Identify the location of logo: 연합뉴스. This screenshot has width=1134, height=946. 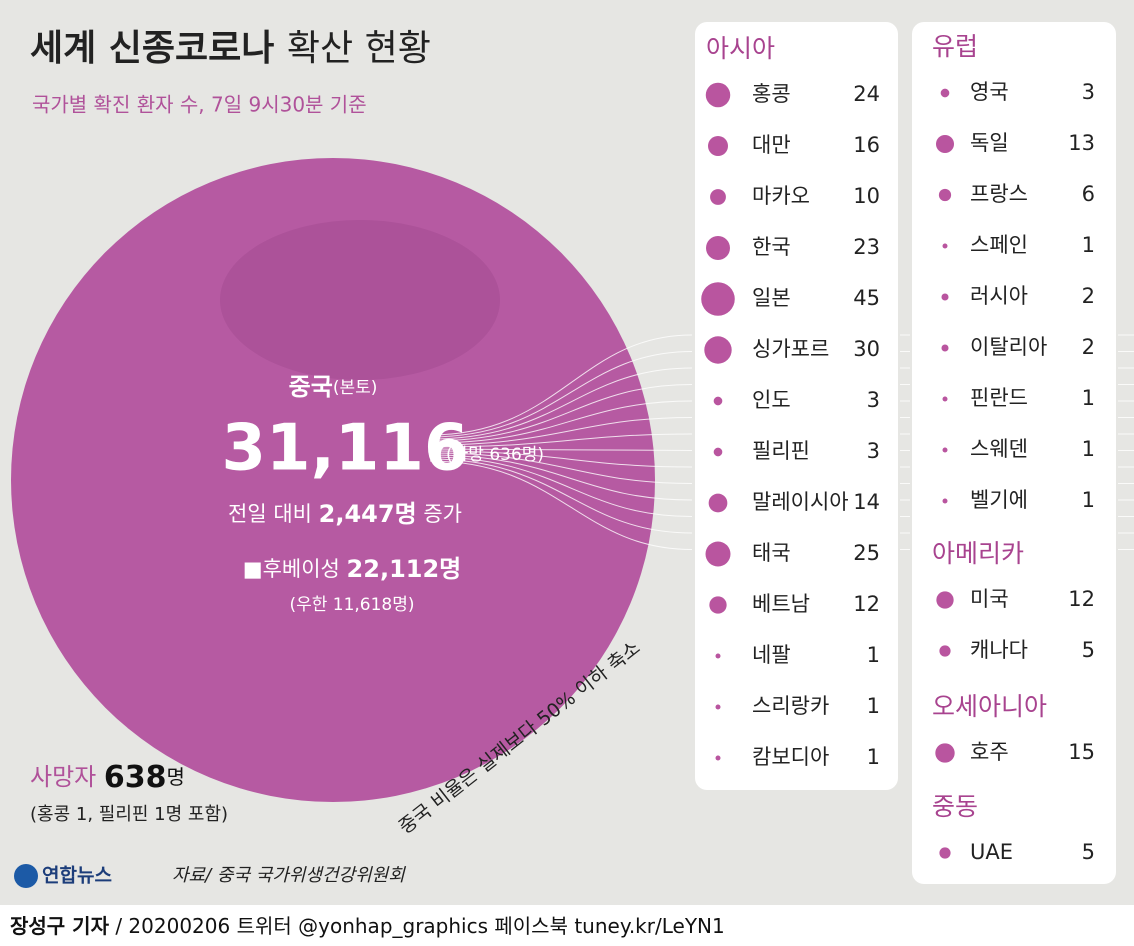
(77, 876).